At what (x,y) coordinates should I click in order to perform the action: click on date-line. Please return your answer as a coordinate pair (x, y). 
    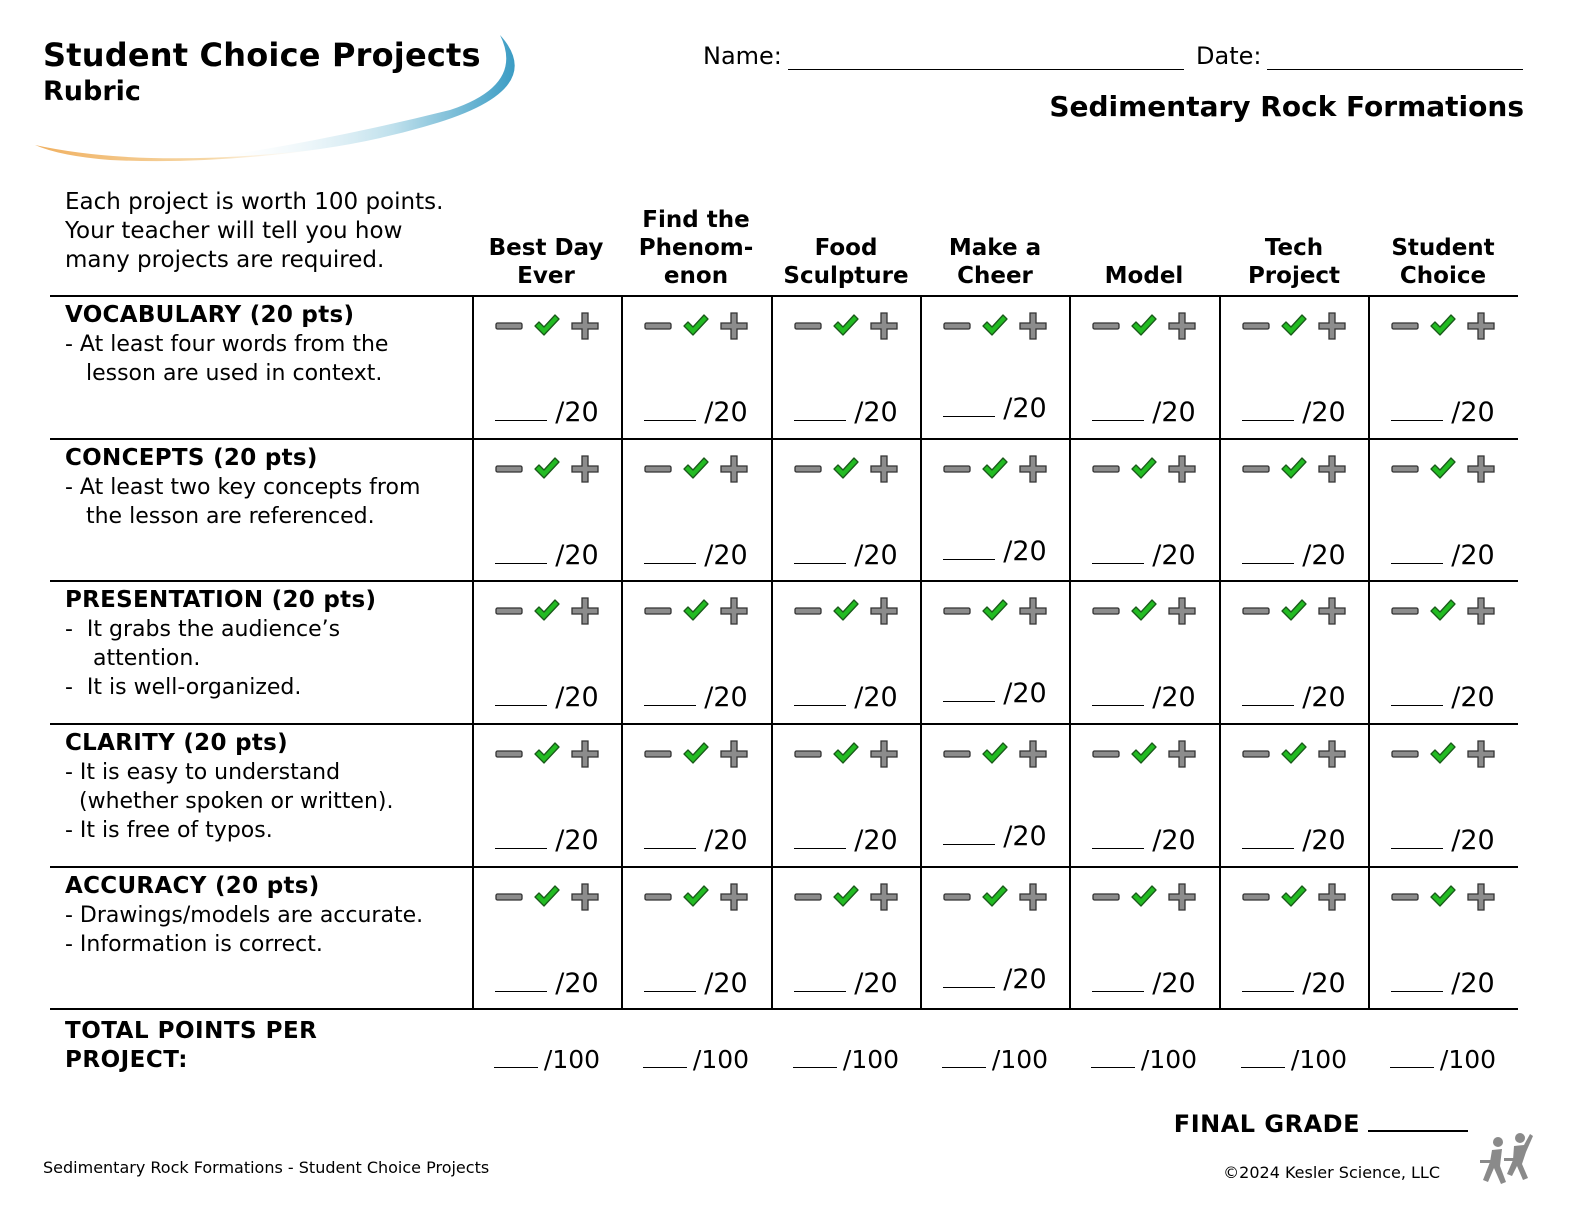
    Looking at the image, I should click on (1395, 56).